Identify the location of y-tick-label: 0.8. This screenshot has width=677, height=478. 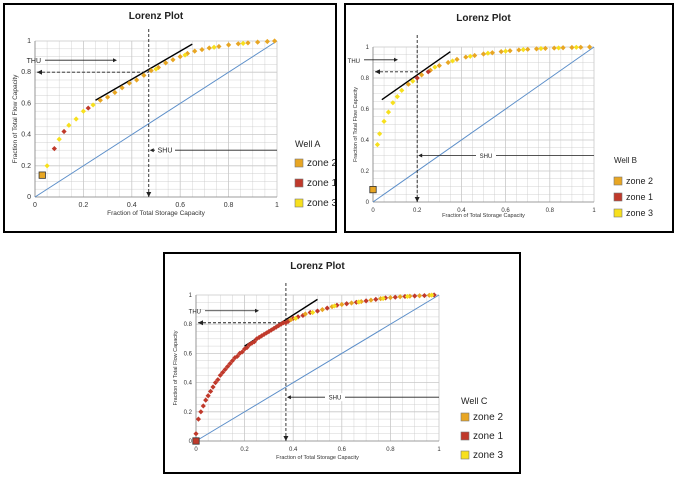
(26, 72).